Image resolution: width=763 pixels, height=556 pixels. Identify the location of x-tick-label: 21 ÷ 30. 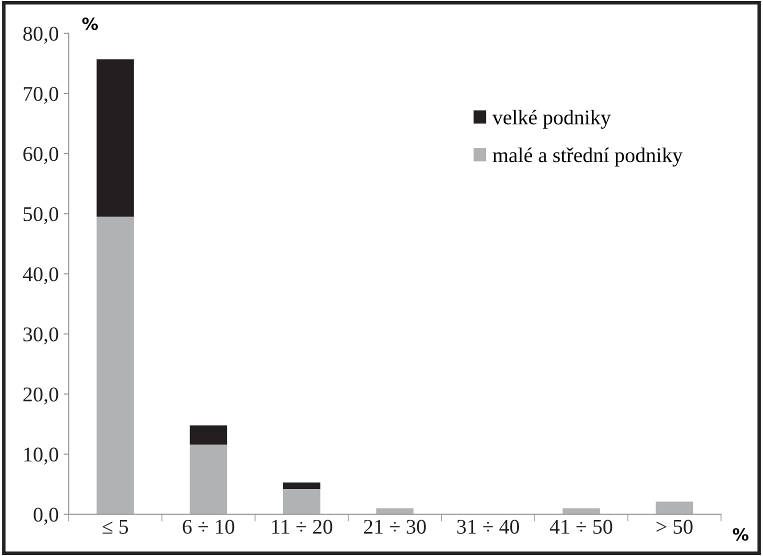
(395, 527).